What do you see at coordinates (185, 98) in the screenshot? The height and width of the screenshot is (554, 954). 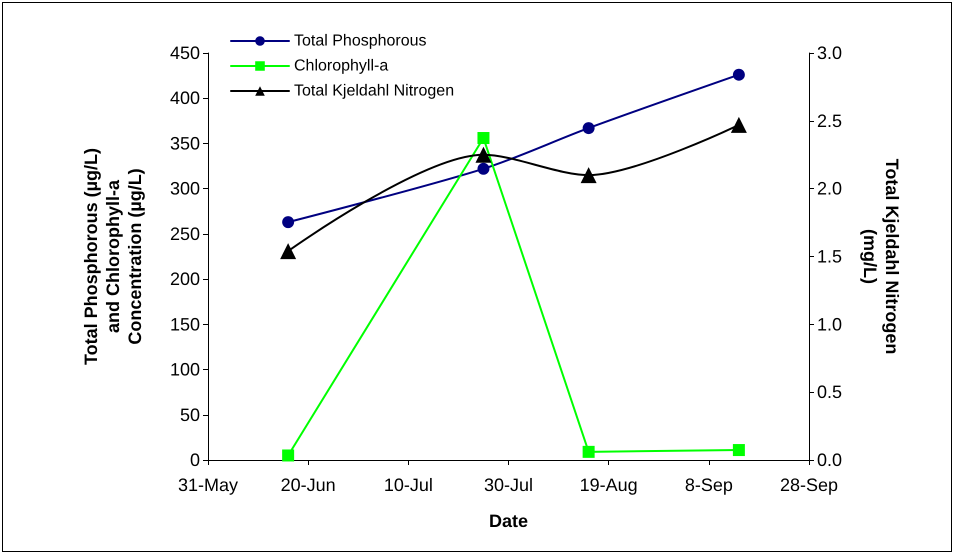 I see `y-tick-label: 400` at bounding box center [185, 98].